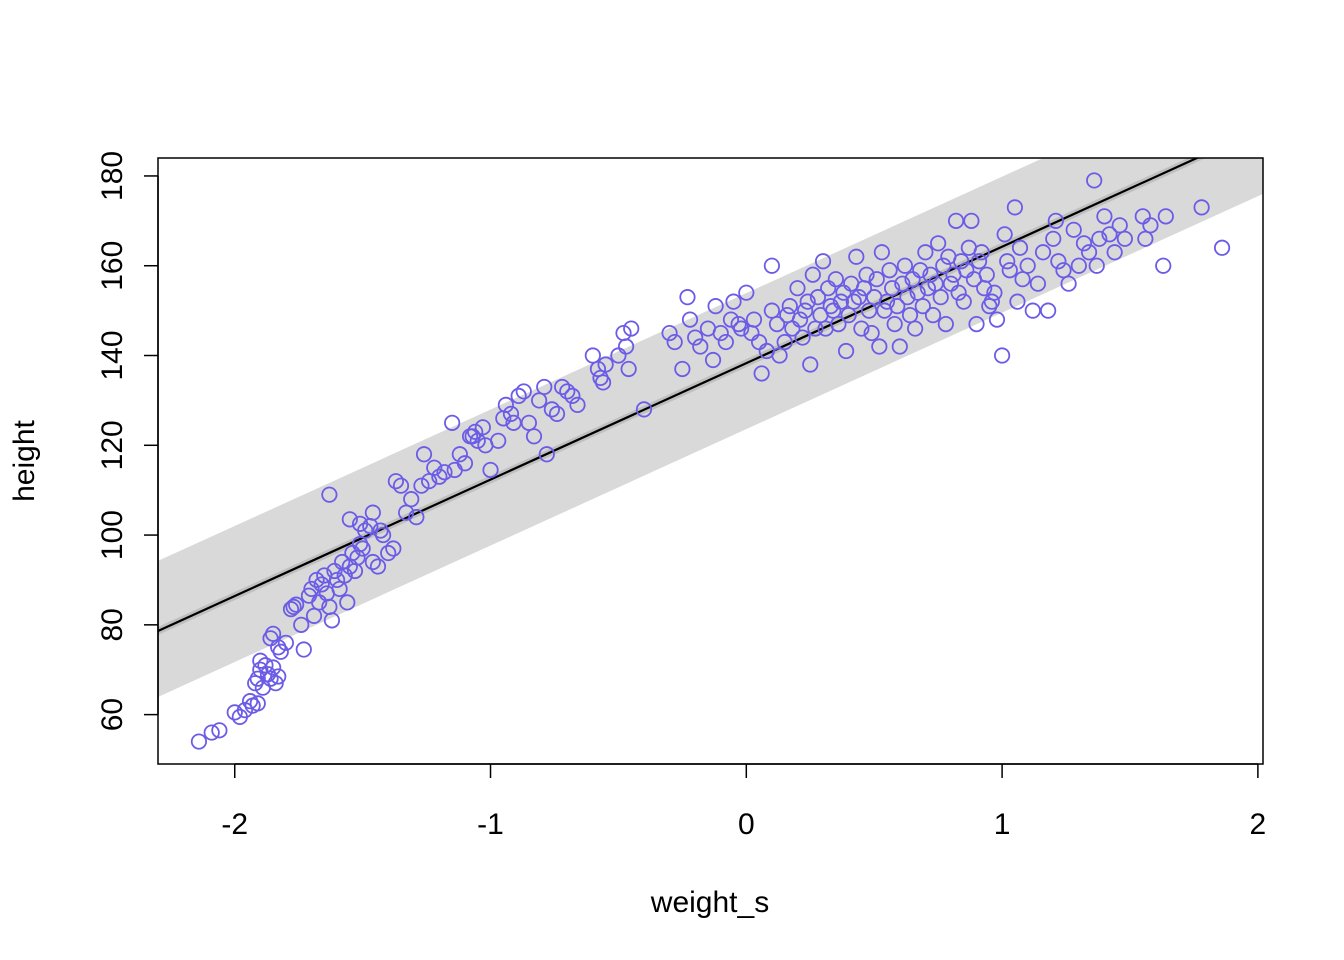  Describe the element at coordinates (1002, 824) in the screenshot. I see `x-tick-label: 1` at that location.